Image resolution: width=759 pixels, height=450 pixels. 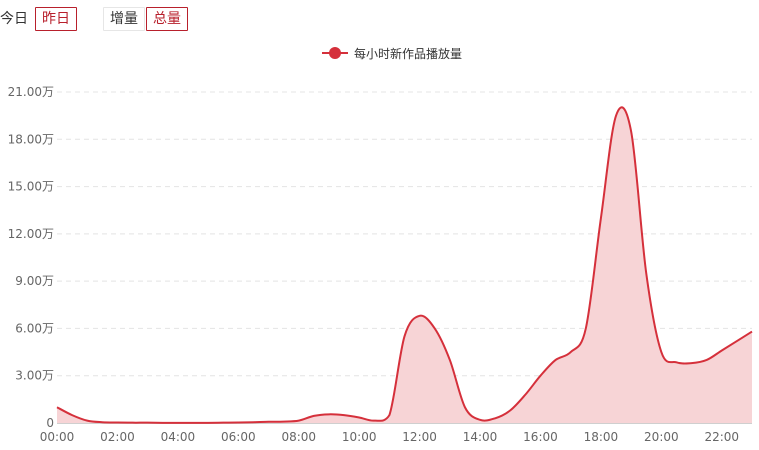 I want to click on legend-marker-icon, so click(x=335, y=53).